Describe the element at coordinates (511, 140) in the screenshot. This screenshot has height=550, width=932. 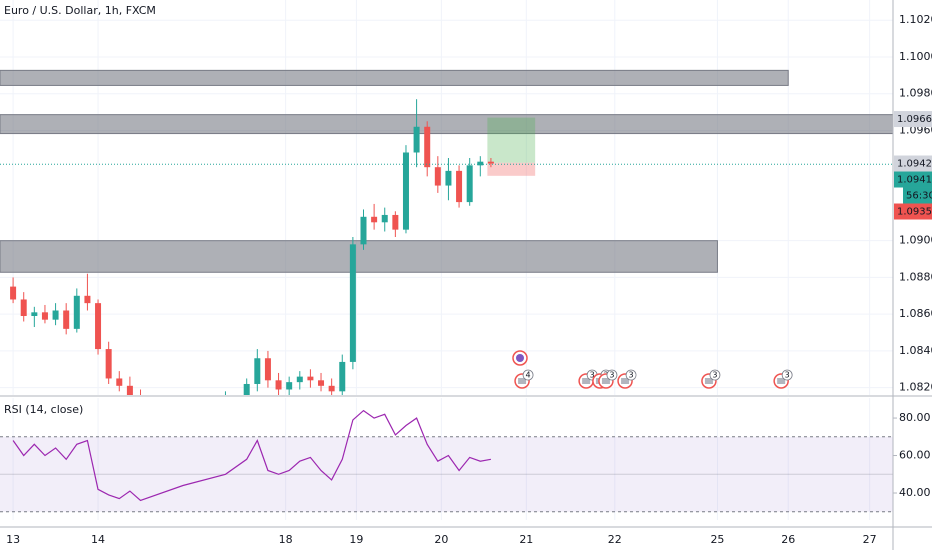
I see `position-target` at that location.